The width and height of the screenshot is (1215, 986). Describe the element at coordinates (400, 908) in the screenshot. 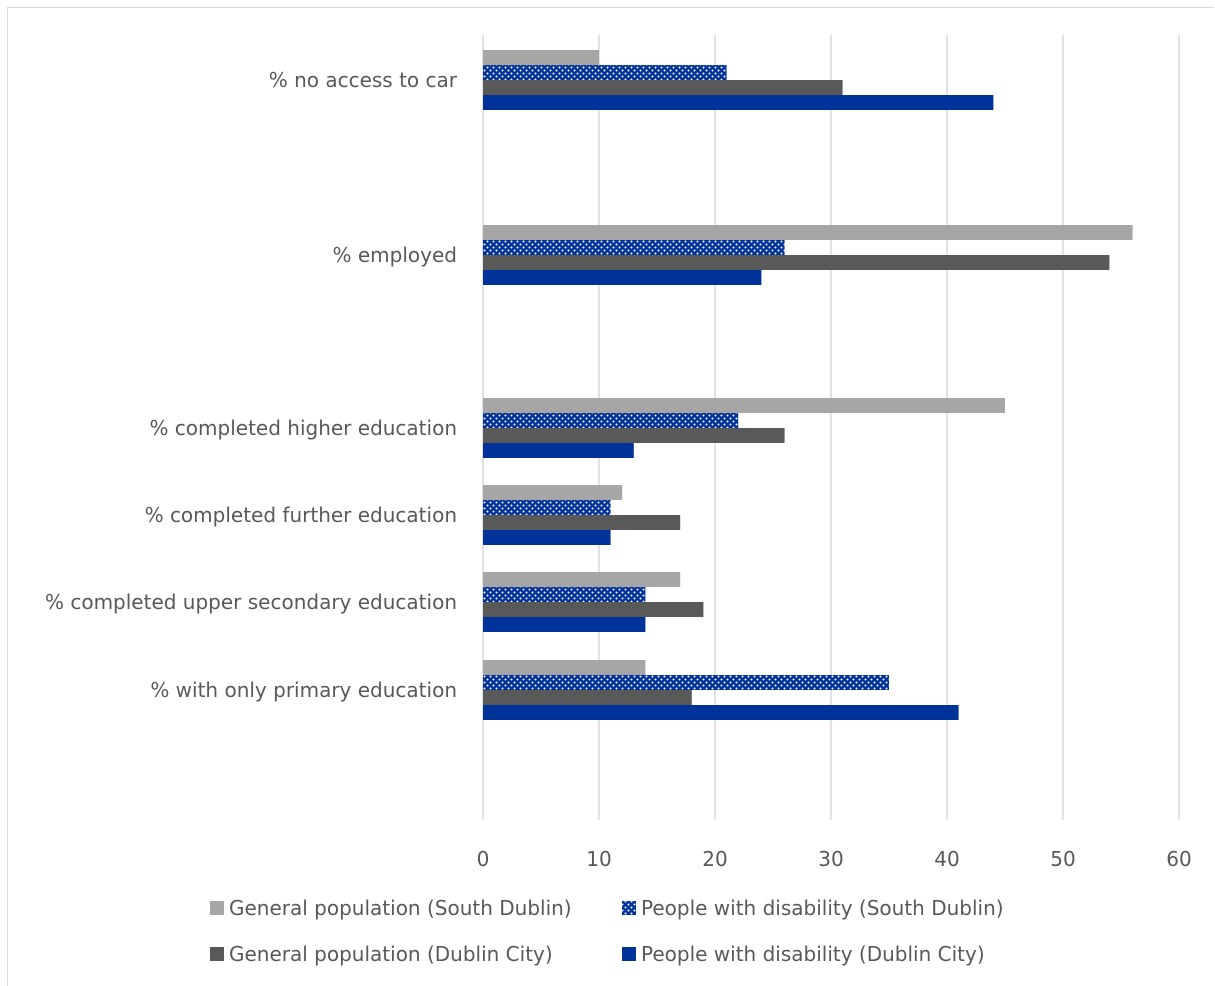

I see `legend-label: General population (South Dublin)` at that location.